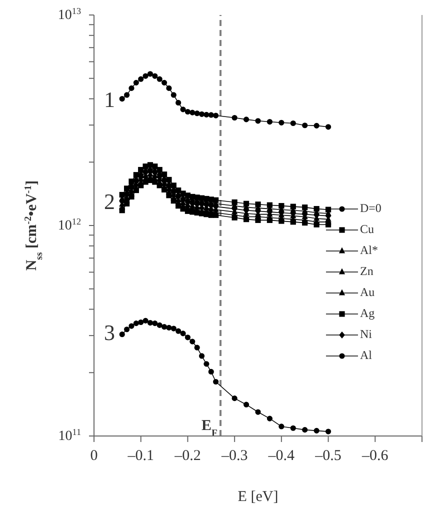 This screenshot has width=437, height=515. I want to click on annotation: 2, so click(109, 201).